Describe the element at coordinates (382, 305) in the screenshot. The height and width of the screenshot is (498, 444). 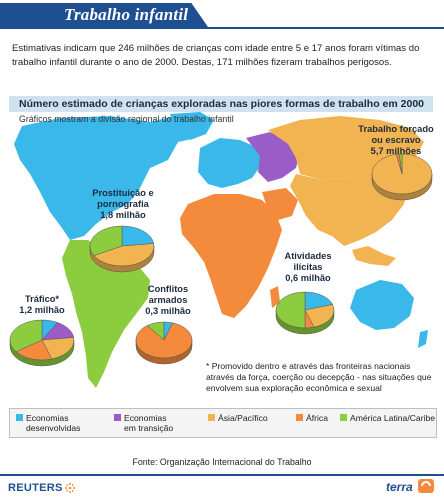
I see `region-australia` at that location.